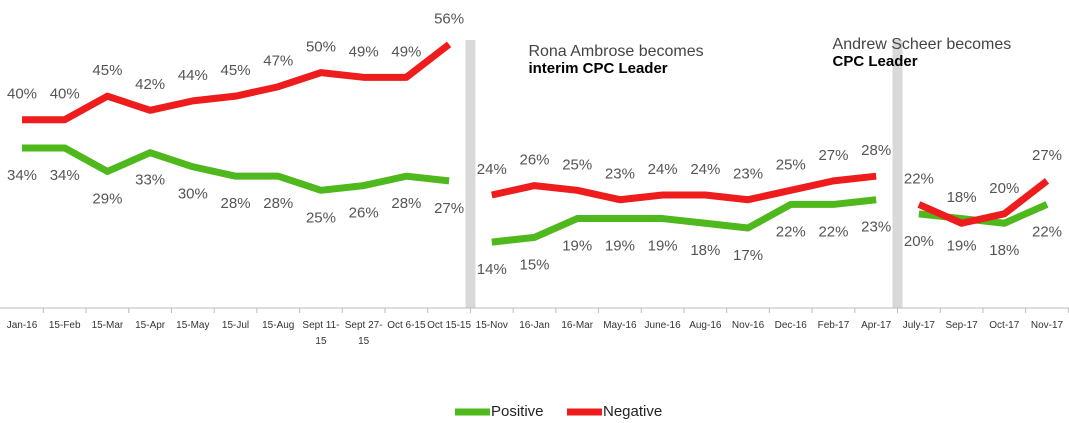 The image size is (1069, 423). Describe the element at coordinates (534, 325) in the screenshot. I see `x-tick-label: 16-Jan` at that location.